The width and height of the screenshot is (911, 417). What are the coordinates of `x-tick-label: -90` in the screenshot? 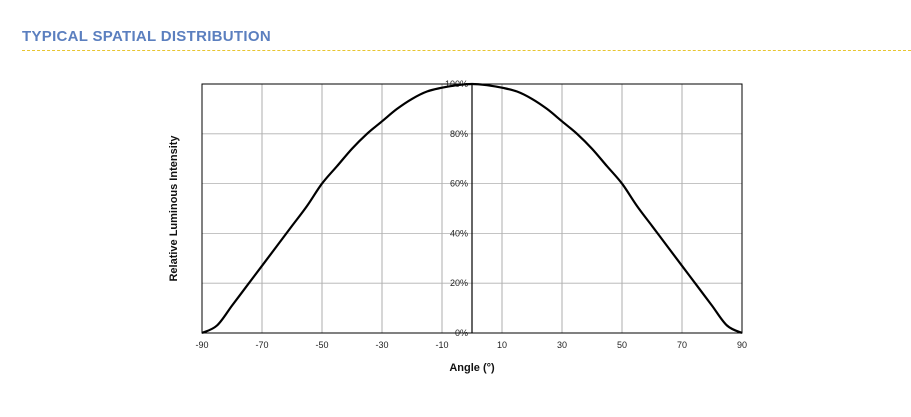 It's located at (201, 345).